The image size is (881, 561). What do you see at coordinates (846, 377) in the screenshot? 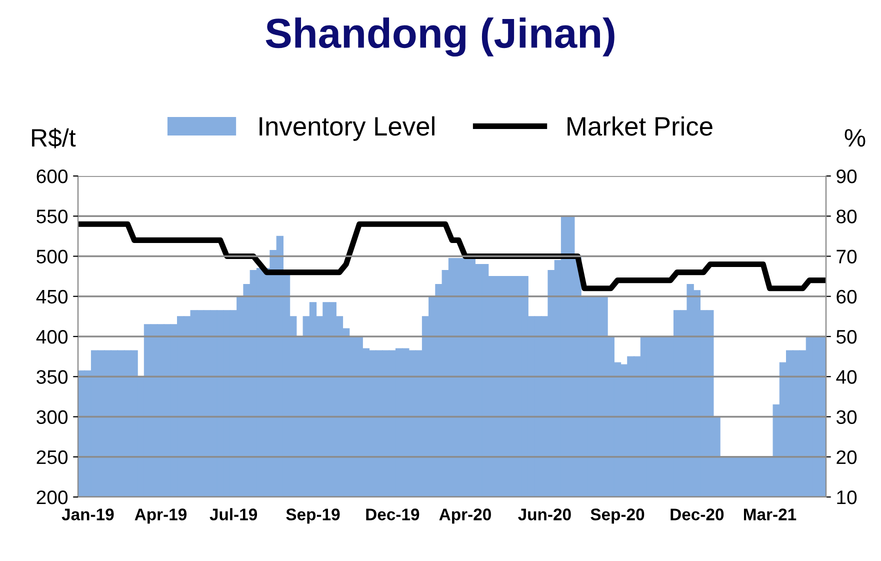
I see `y2-tick-label: 40` at bounding box center [846, 377].